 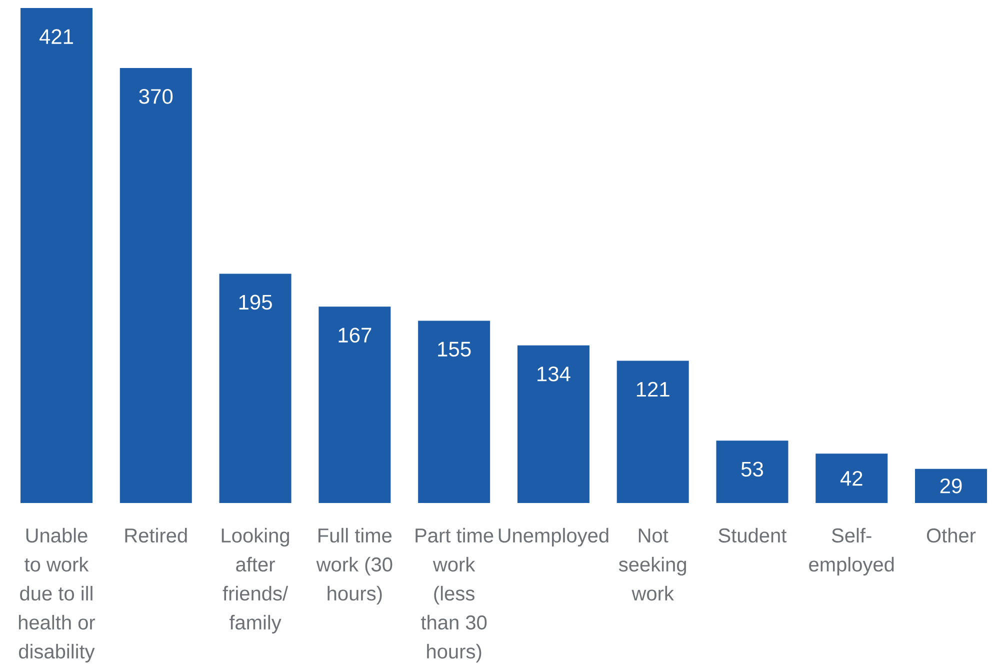 I want to click on data-label: 155, so click(x=454, y=349).